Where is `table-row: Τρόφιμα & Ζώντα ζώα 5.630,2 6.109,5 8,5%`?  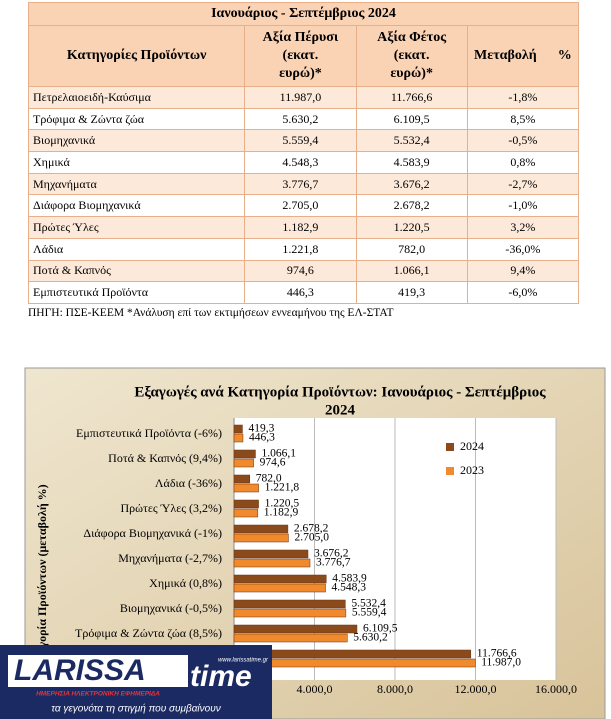 table-row: Τρόφιμα & Ζώντα ζώα 5.630,2 6.109,5 8,5% is located at coordinates (303, 119).